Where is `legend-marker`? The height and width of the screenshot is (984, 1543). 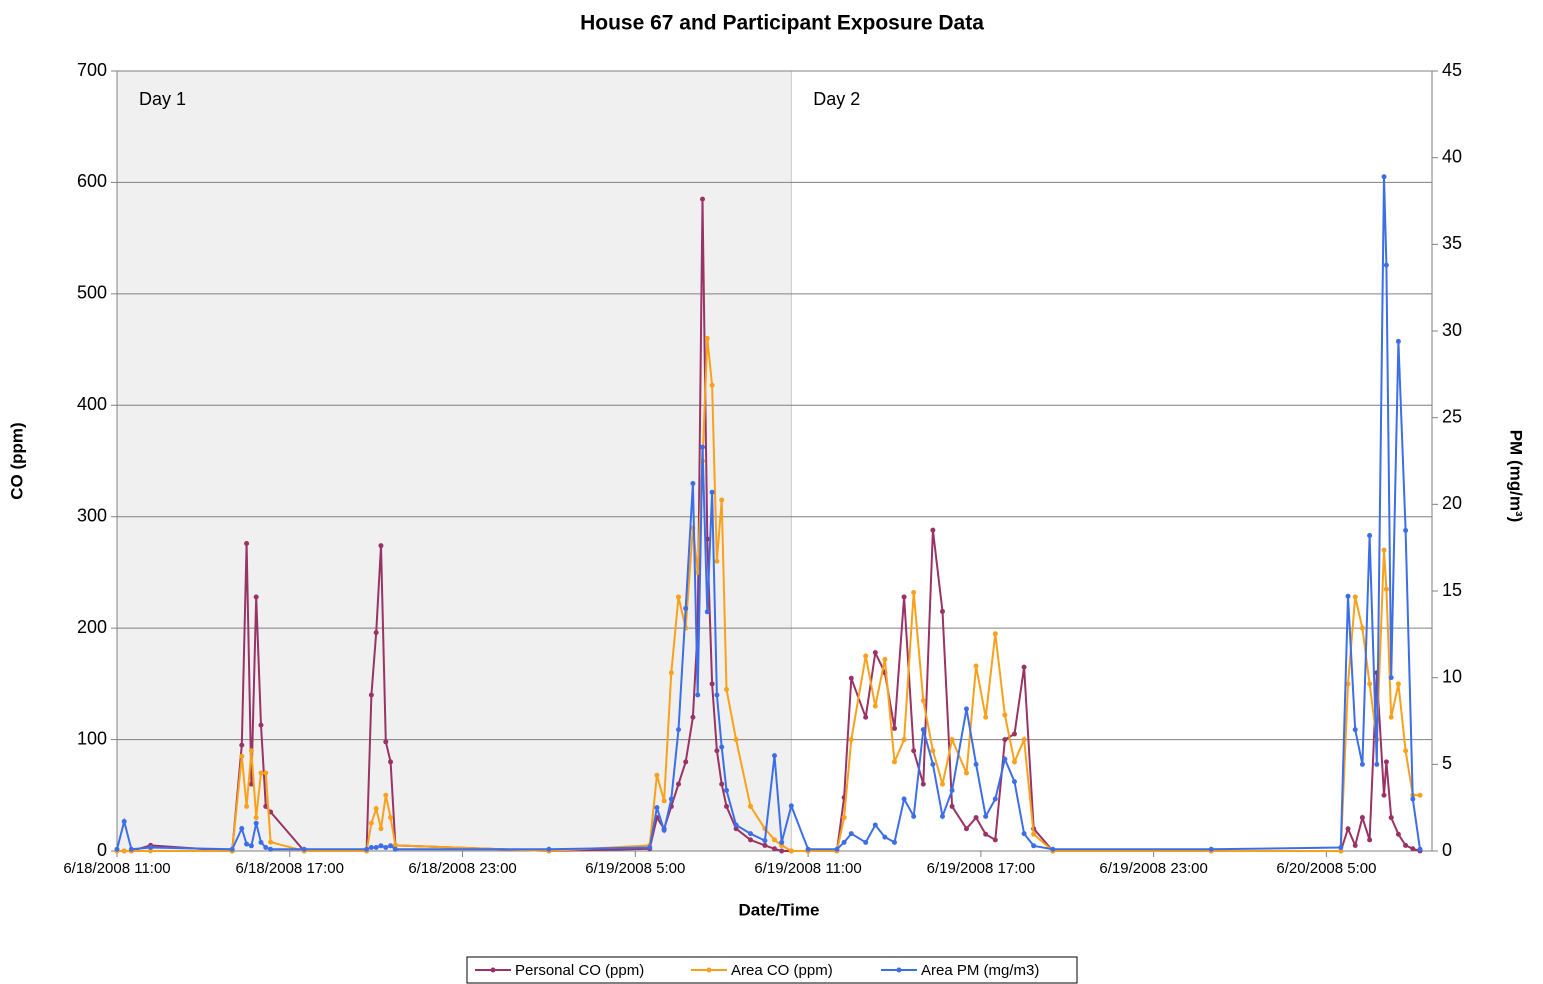
legend-marker is located at coordinates (493, 970).